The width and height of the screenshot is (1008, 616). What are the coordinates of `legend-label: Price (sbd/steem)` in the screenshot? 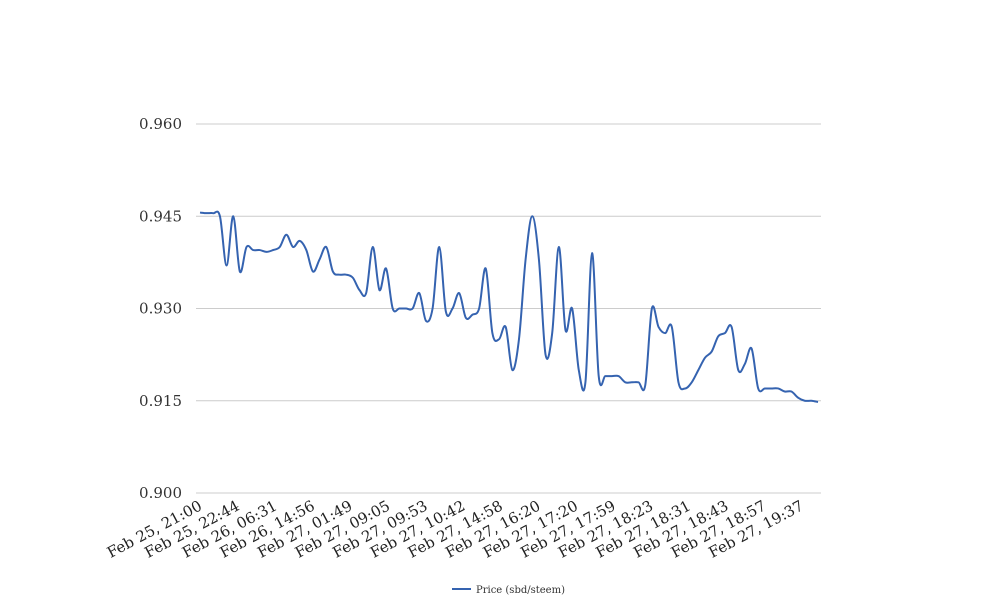 It's located at (520, 590).